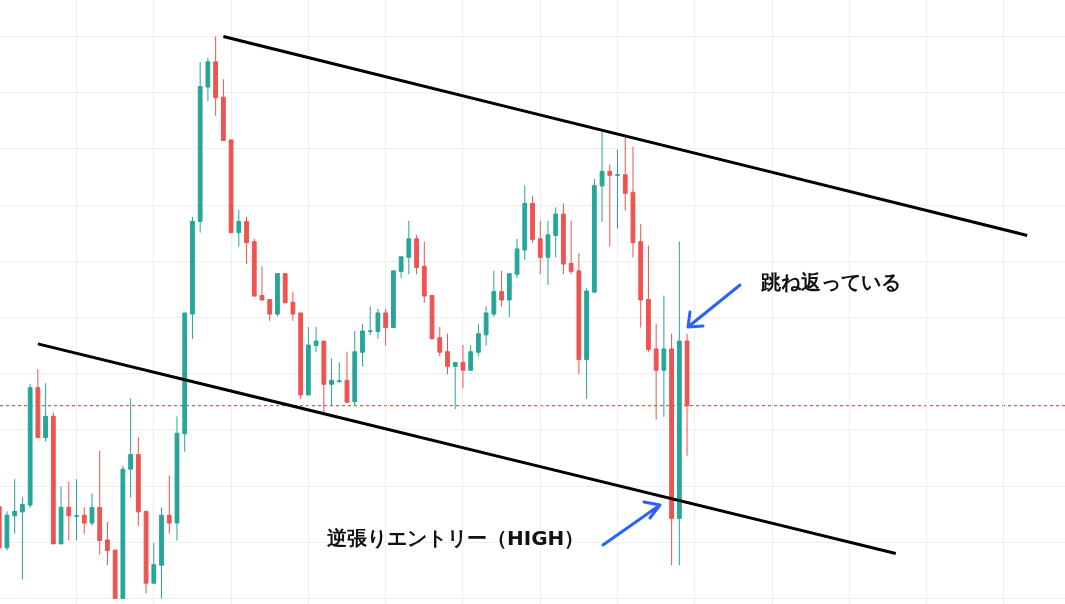  What do you see at coordinates (455, 538) in the screenshot?
I see `annotation: 逆張りエントリー（HIGH）` at bounding box center [455, 538].